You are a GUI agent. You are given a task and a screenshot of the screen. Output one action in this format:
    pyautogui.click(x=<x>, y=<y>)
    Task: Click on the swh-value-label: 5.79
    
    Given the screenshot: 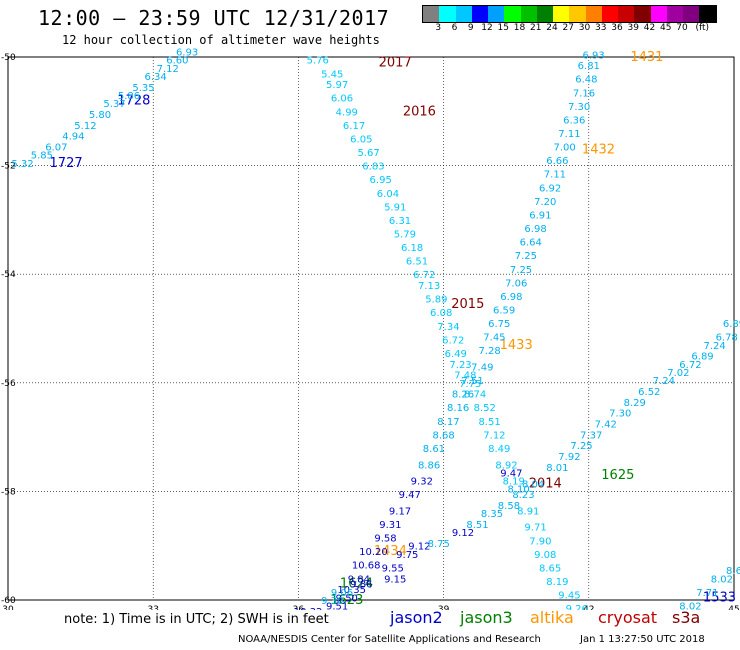 What is the action you would take?
    pyautogui.click(x=405, y=234)
    